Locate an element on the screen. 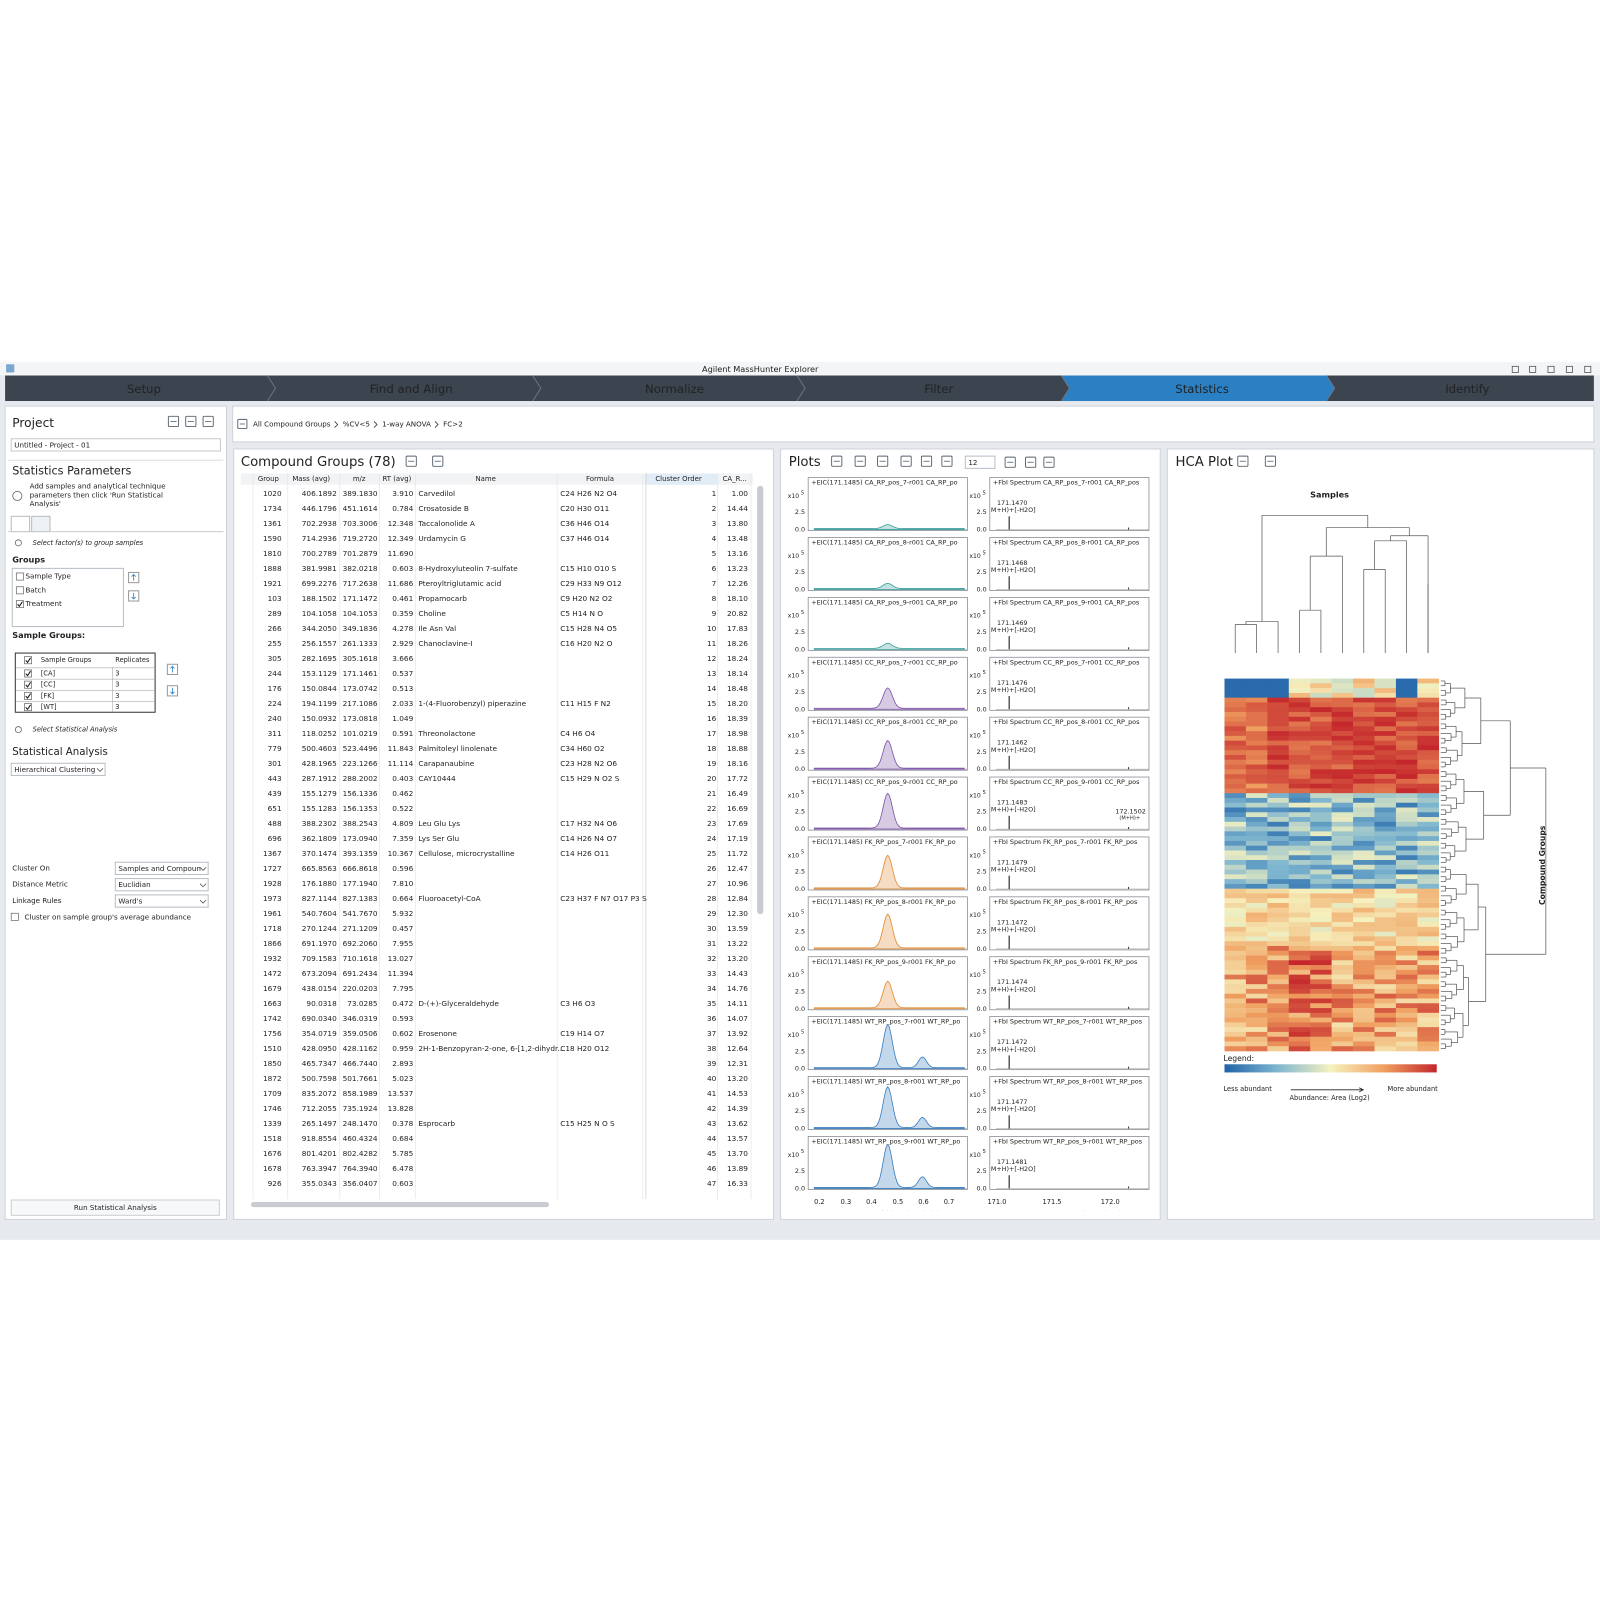 This screenshot has width=1600, height=1600. run-button is located at coordinates (115, 1207).